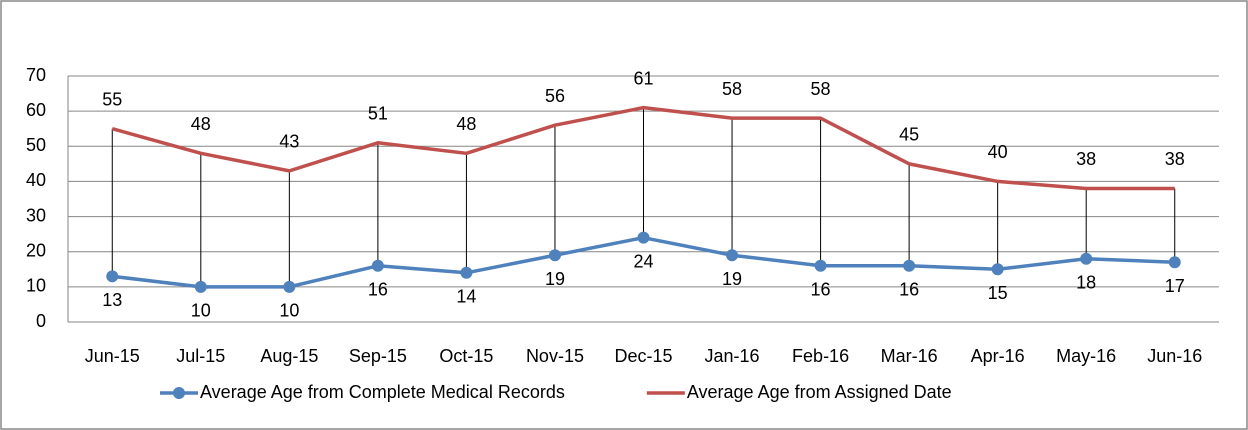 This screenshot has width=1248, height=430. What do you see at coordinates (998, 293) in the screenshot?
I see `data-label: 15` at bounding box center [998, 293].